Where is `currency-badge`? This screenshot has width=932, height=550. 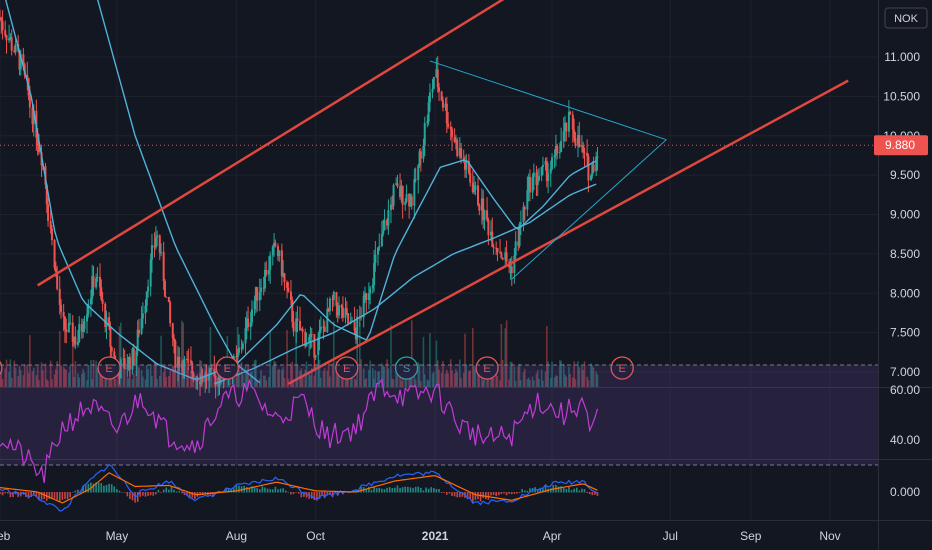 currency-badge is located at coordinates (906, 18).